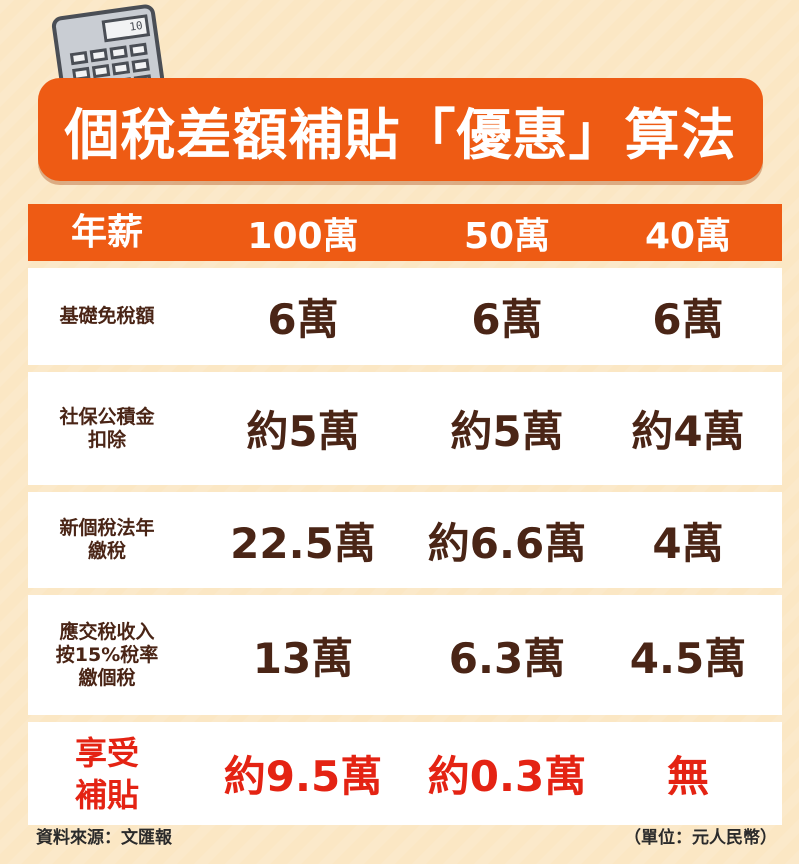 The height and width of the screenshot is (864, 799). What do you see at coordinates (303, 658) in the screenshot?
I see `row-value: 13萬` at bounding box center [303, 658].